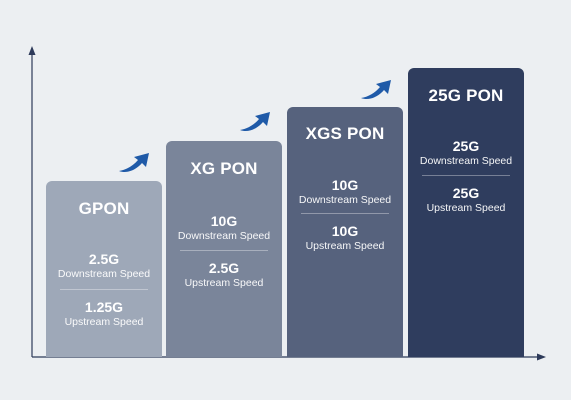 The width and height of the screenshot is (571, 400). What do you see at coordinates (466, 146) in the screenshot?
I see `downstream-value: 25G` at bounding box center [466, 146].